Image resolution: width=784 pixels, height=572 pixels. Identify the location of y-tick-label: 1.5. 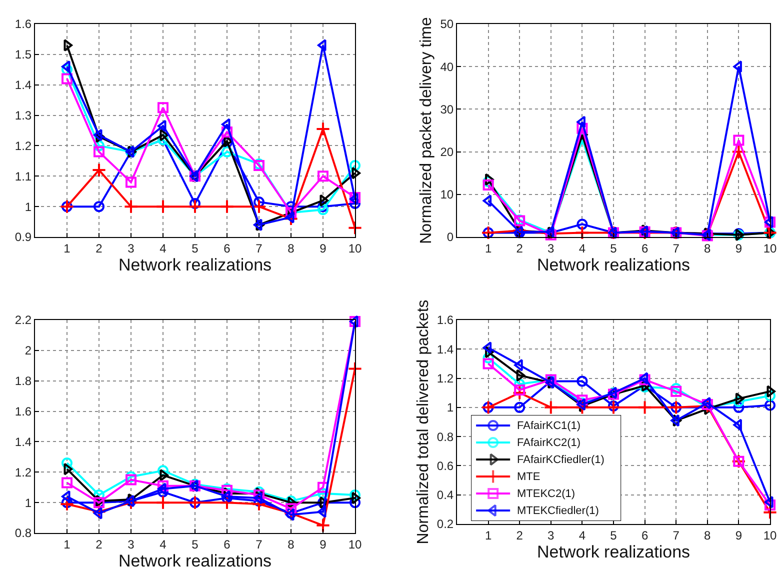
(23, 55).